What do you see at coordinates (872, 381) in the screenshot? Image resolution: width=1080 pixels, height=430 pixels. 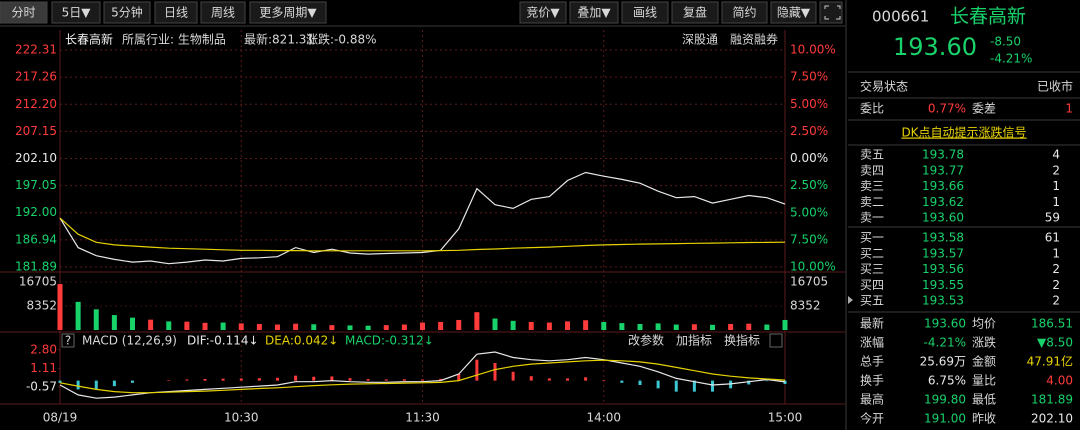 I see `stat-label: 换手` at bounding box center [872, 381].